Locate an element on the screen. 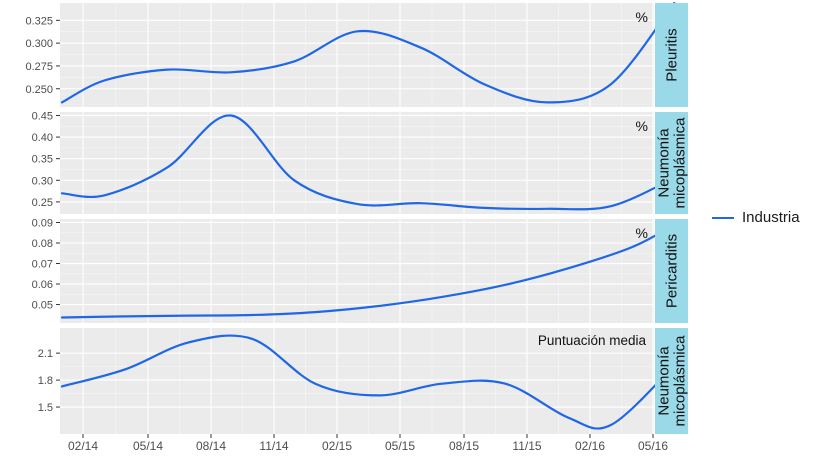 This screenshot has height=466, width=820. y-tick-label: 2.1 is located at coordinates (45, 354).